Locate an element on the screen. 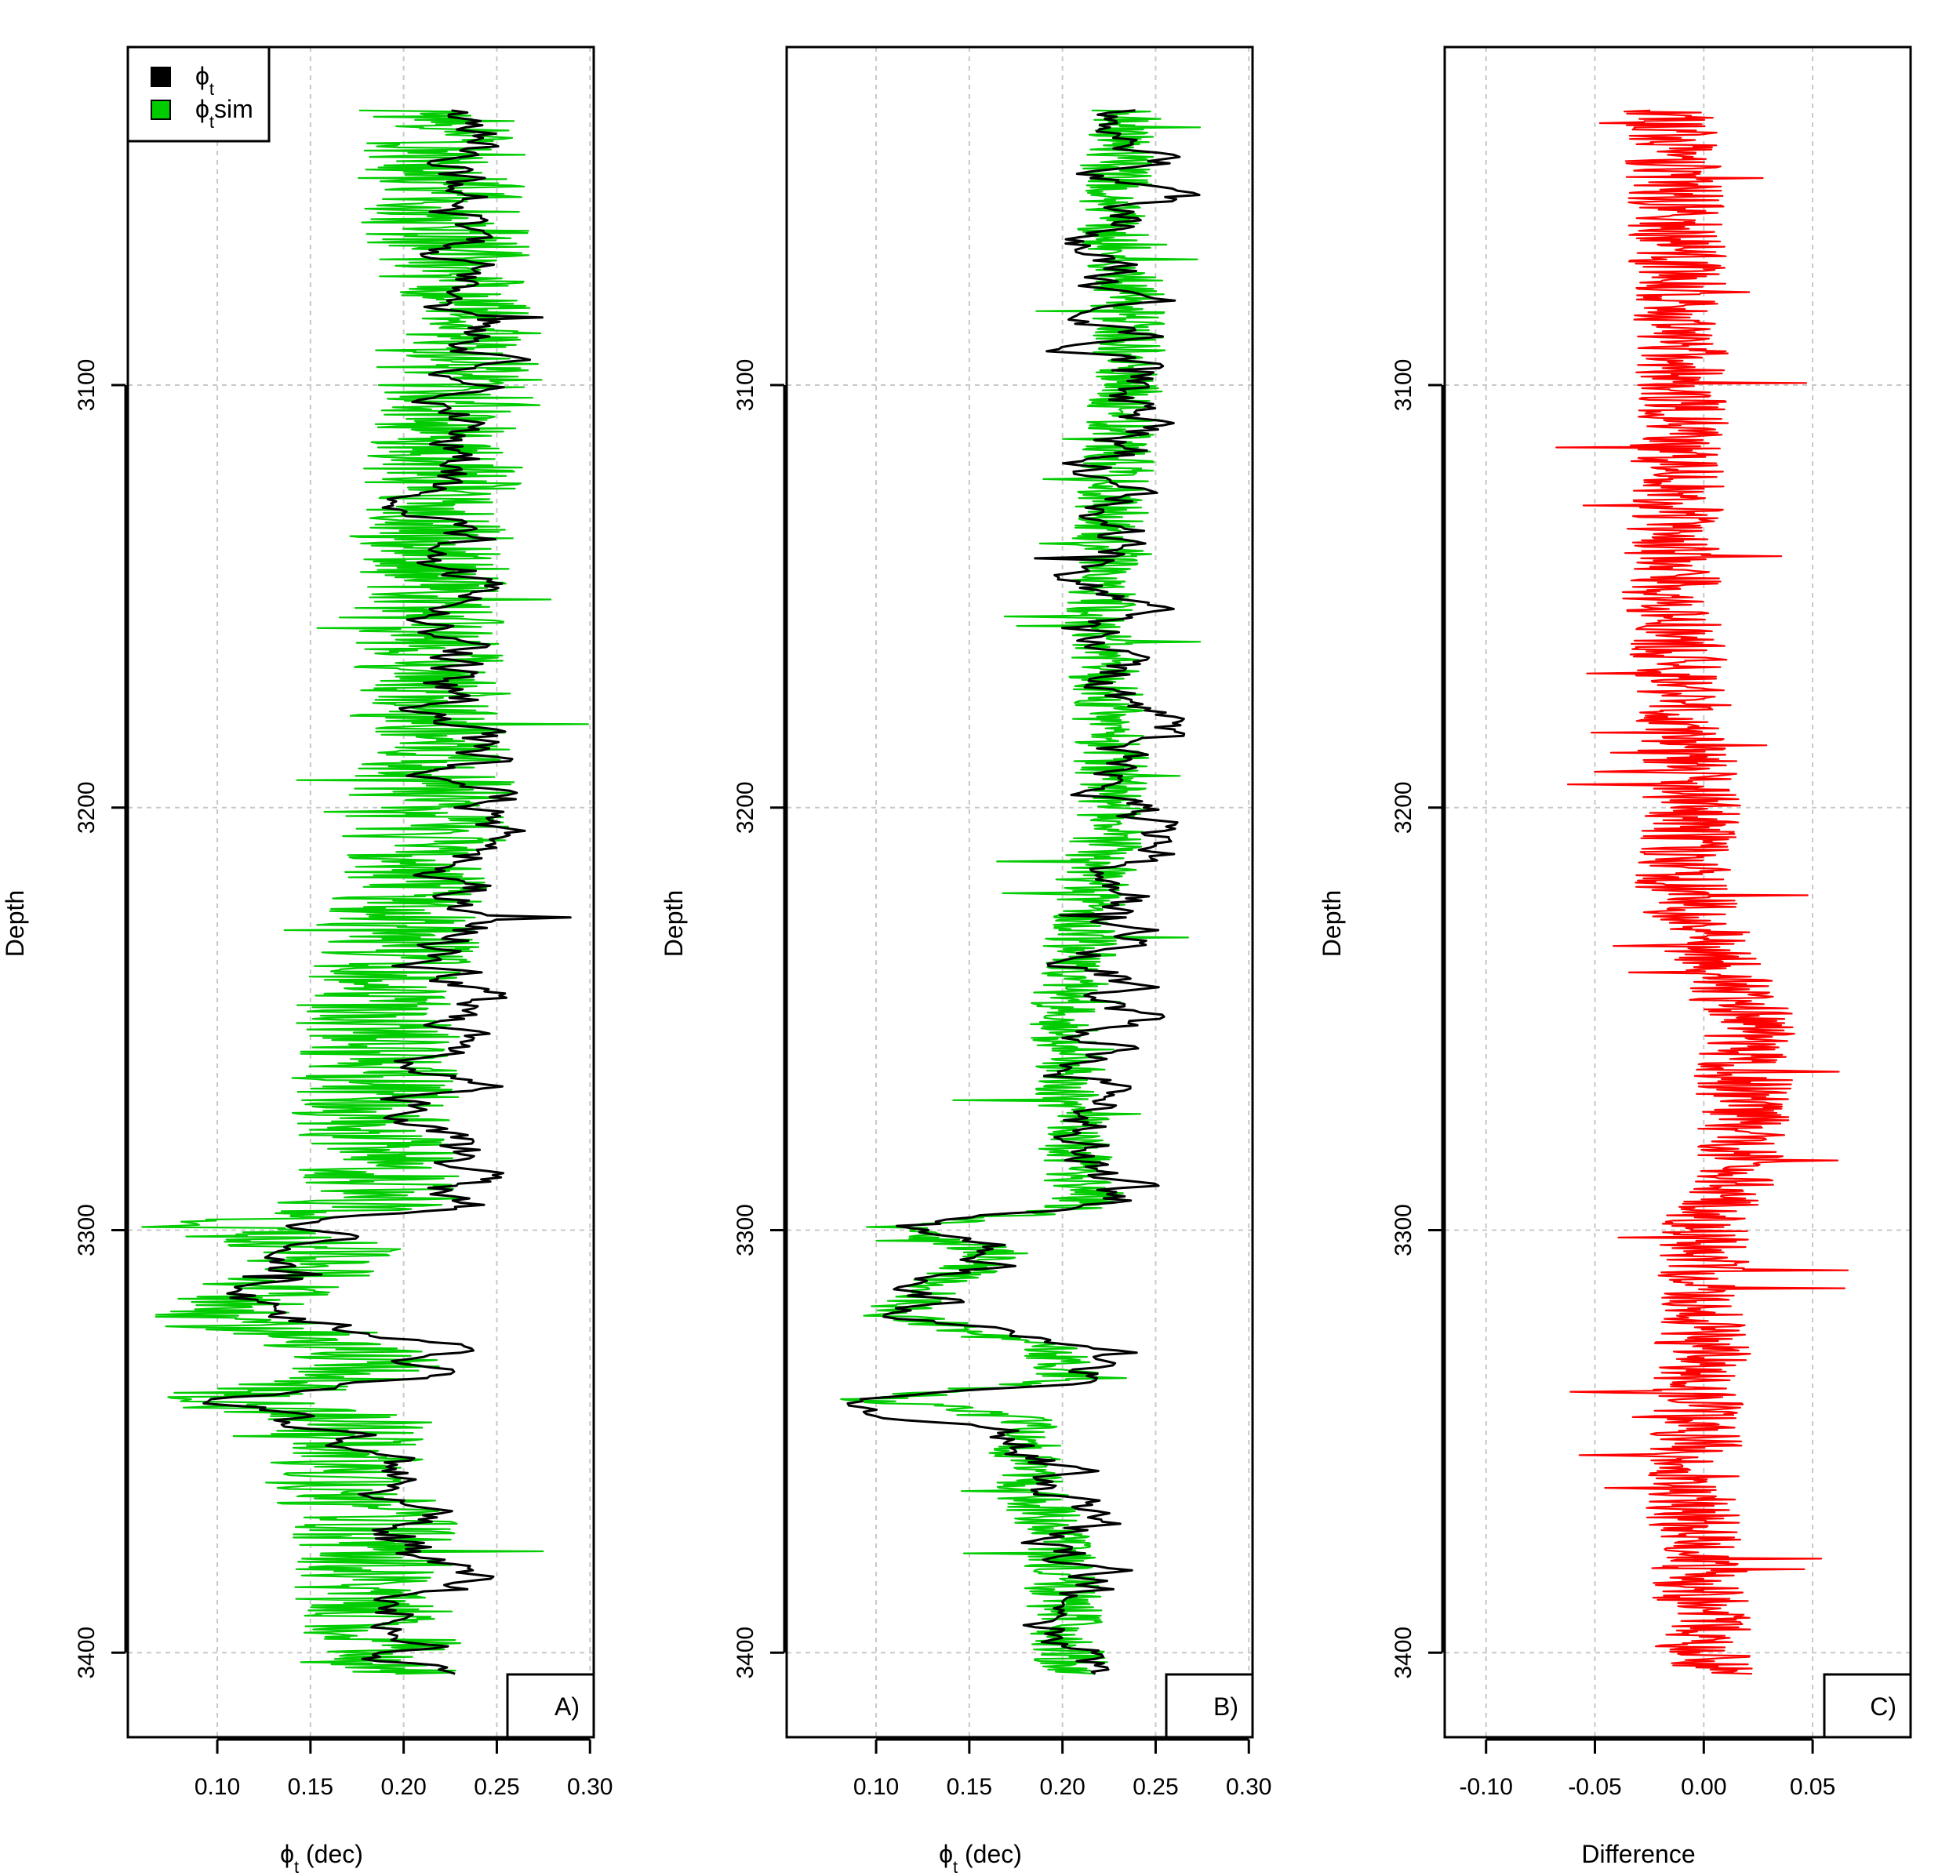 Image resolution: width=1960 pixels, height=1876 pixels. panel-a-xlabel-subscript: t is located at coordinates (296, 1867).